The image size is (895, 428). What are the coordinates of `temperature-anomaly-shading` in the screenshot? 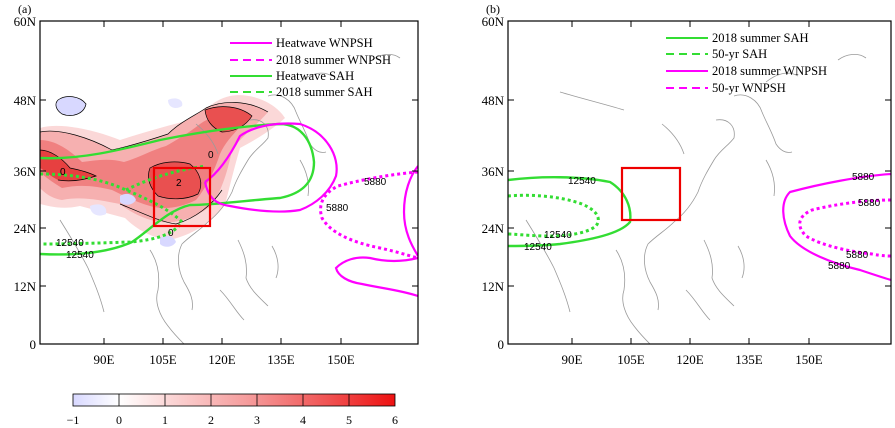 It's located at (162, 171).